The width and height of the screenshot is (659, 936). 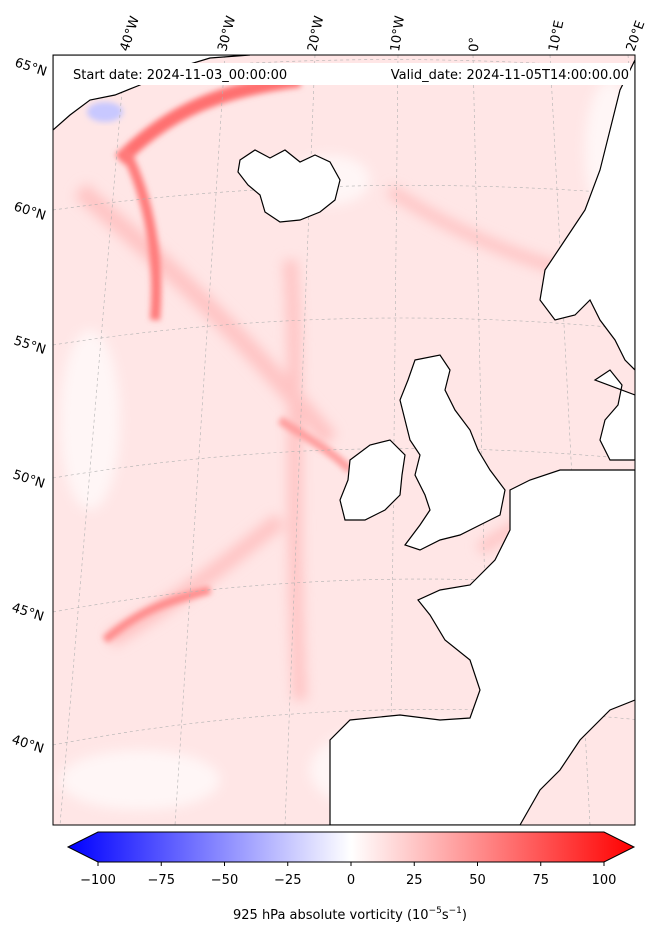 What do you see at coordinates (28, 745) in the screenshot?
I see `lat-label-40n: 40°N` at bounding box center [28, 745].